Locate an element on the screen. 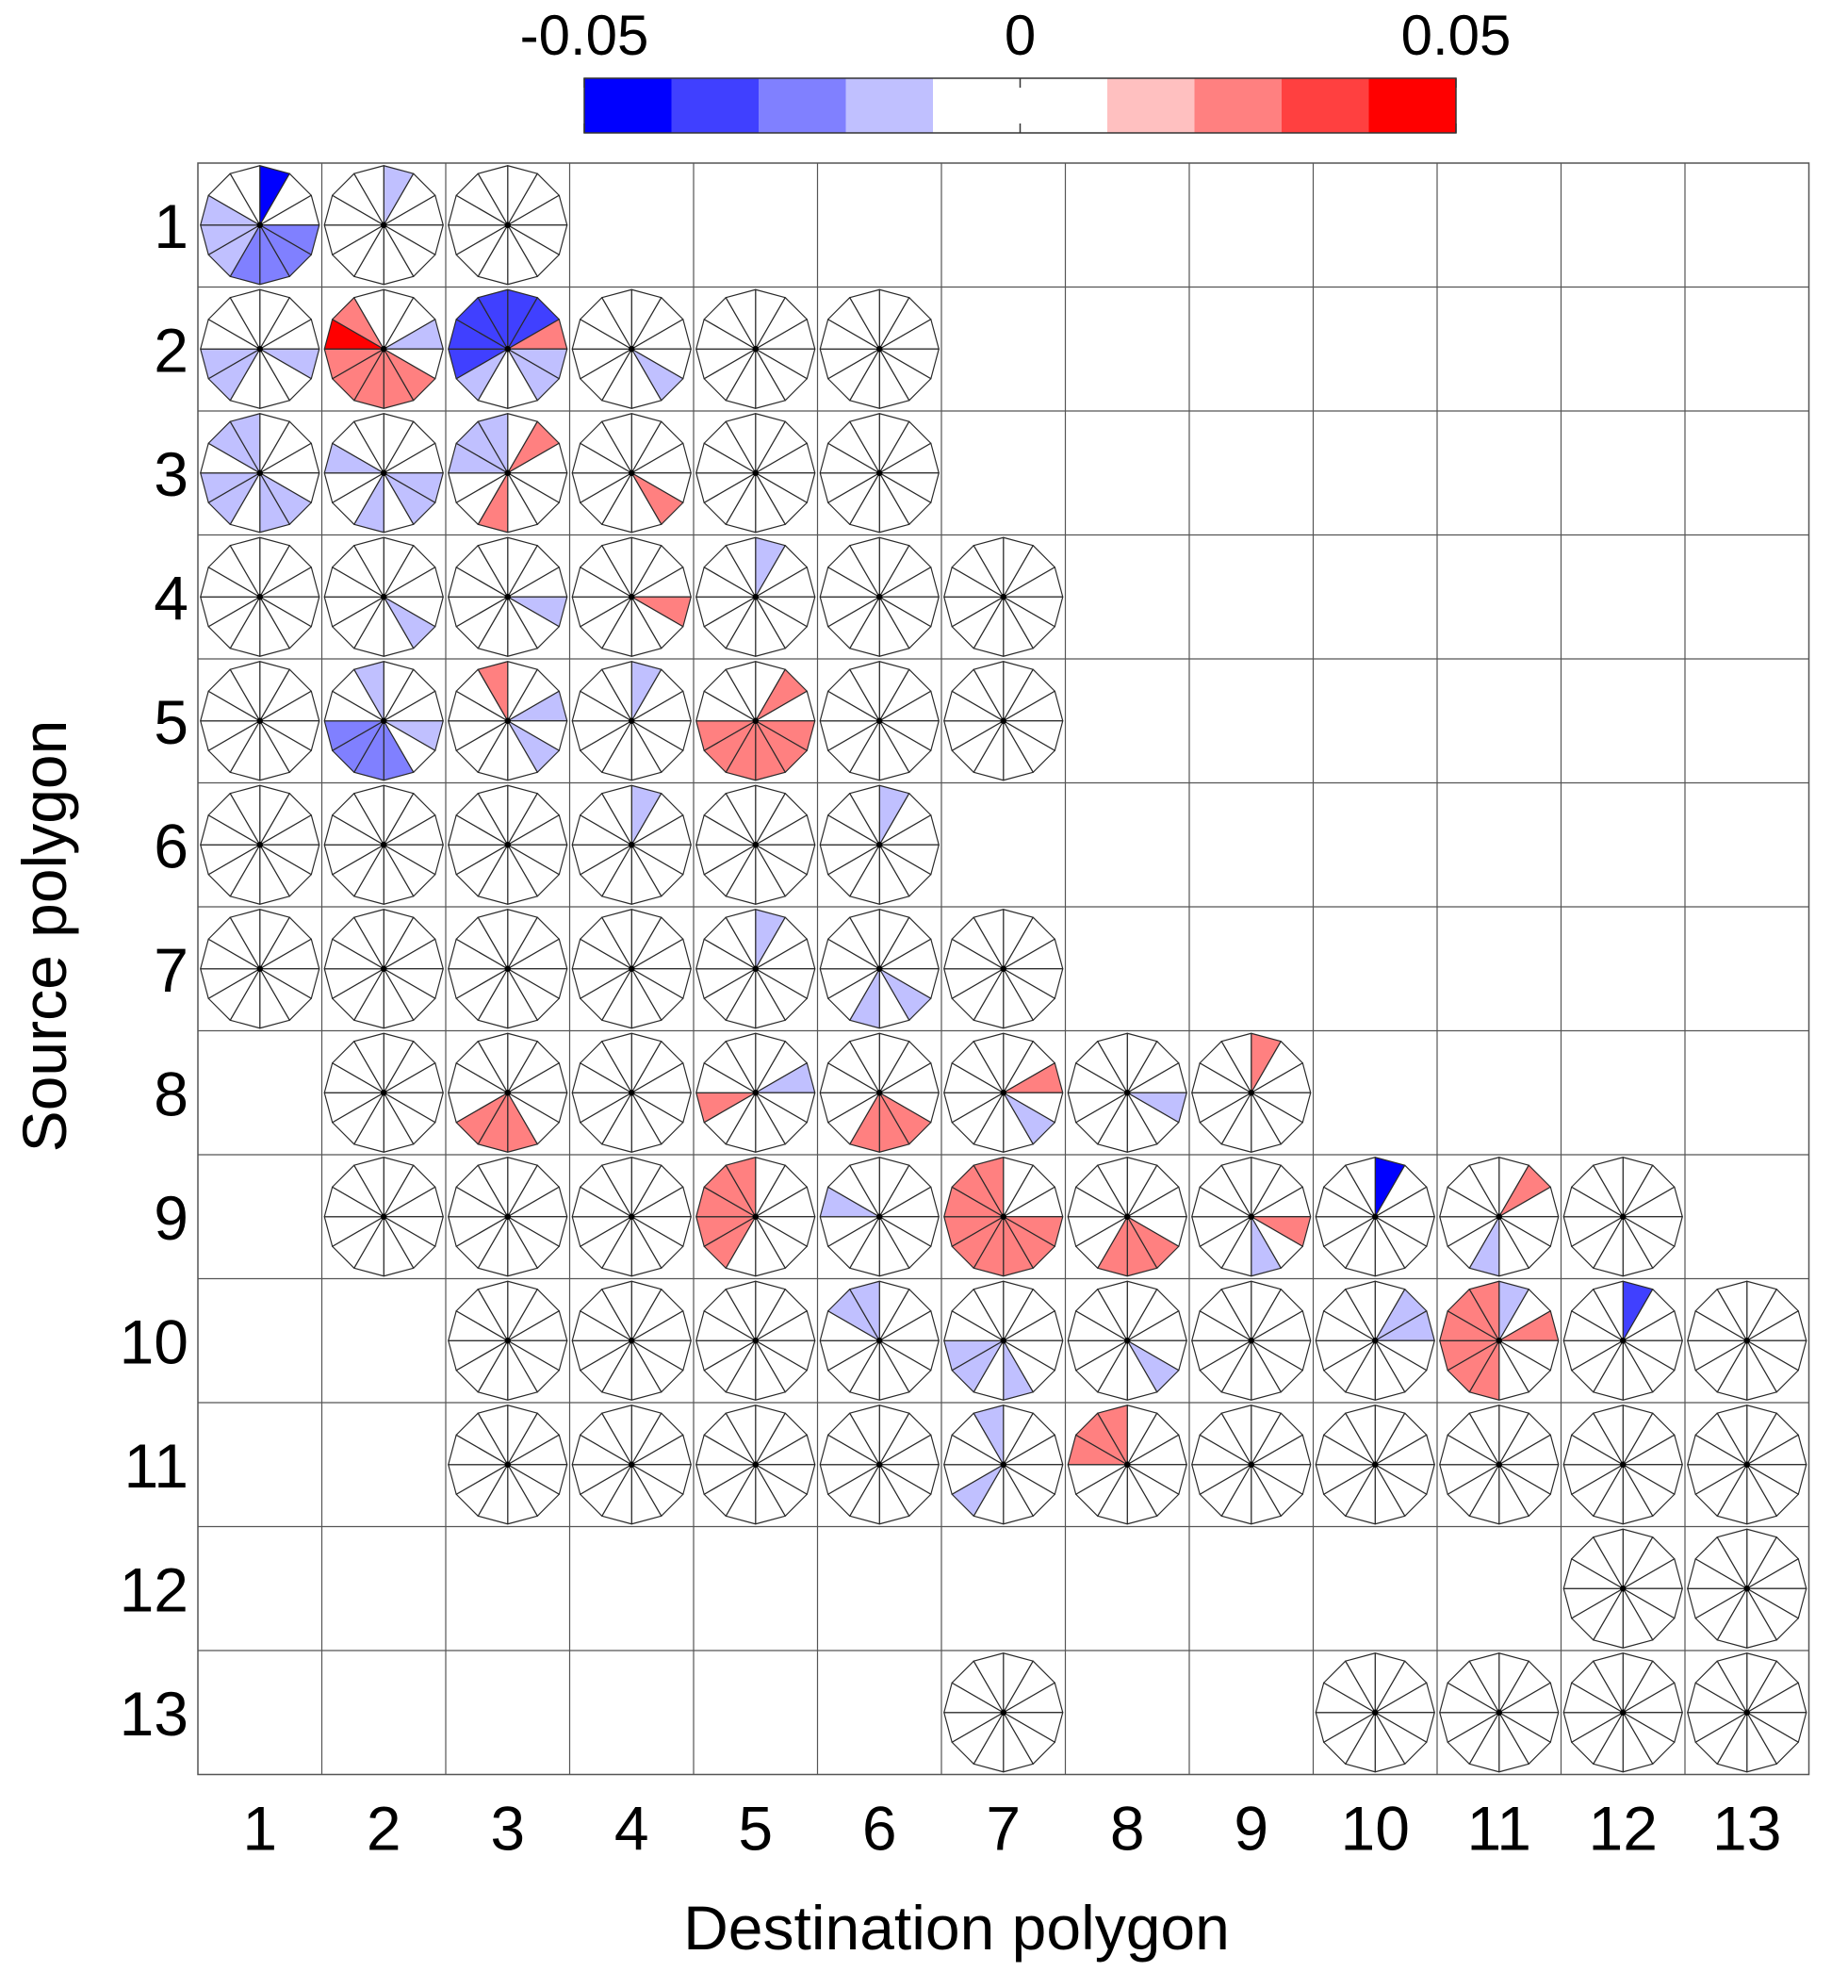  y-tick-label: 1 is located at coordinates (171, 226).